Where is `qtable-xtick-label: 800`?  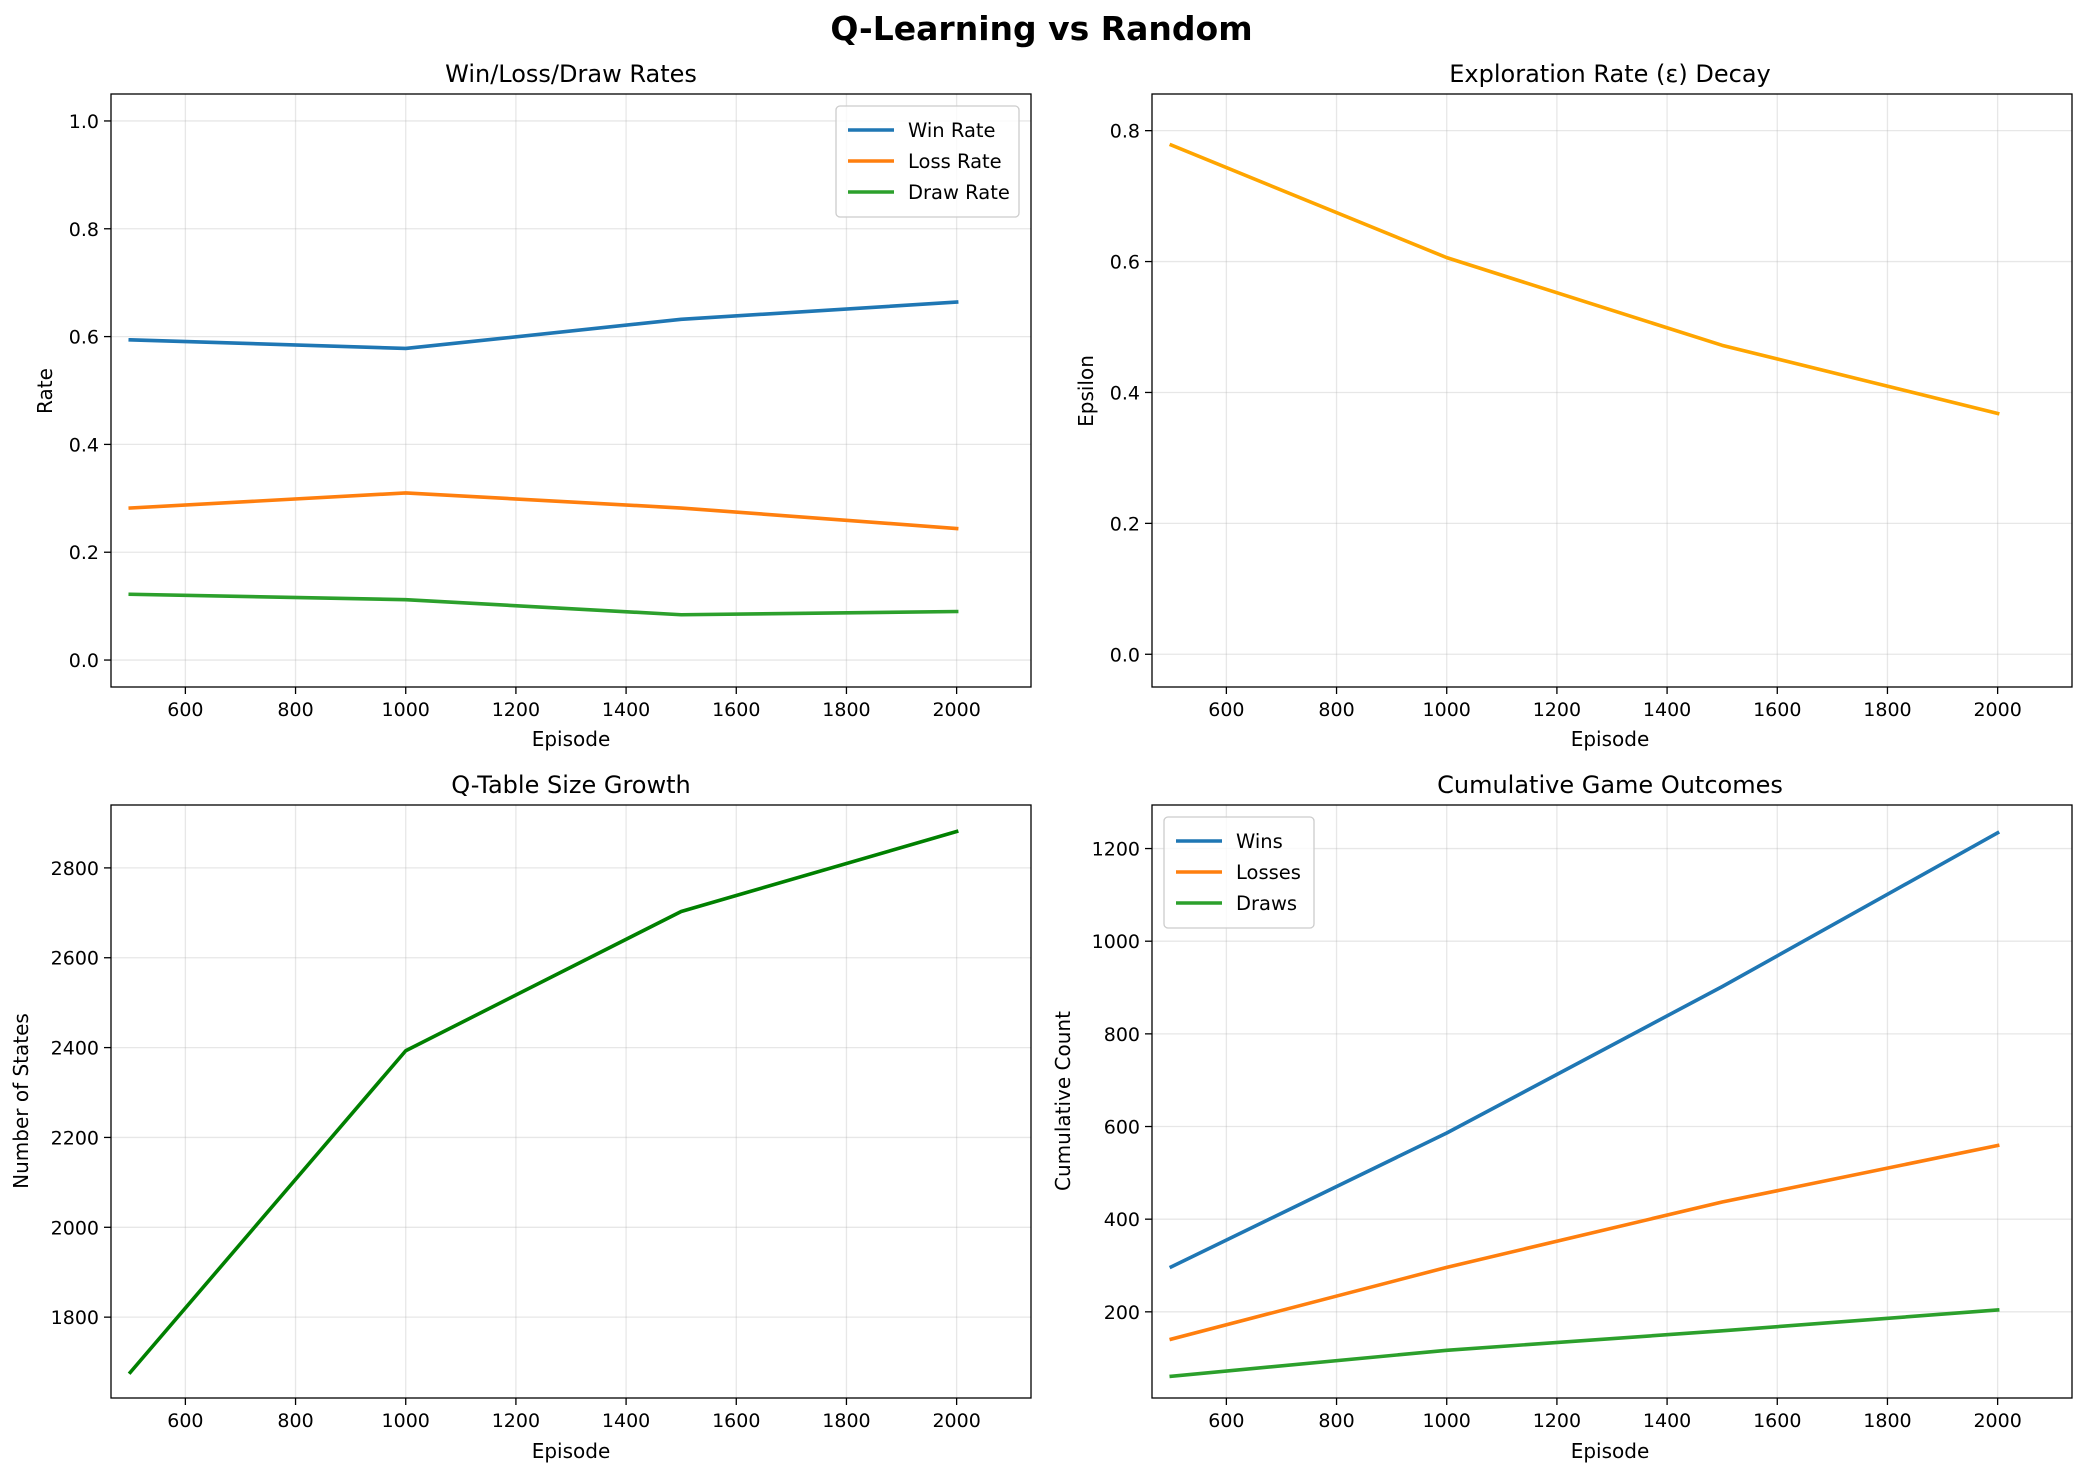 qtable-xtick-label: 800 is located at coordinates (295, 1421).